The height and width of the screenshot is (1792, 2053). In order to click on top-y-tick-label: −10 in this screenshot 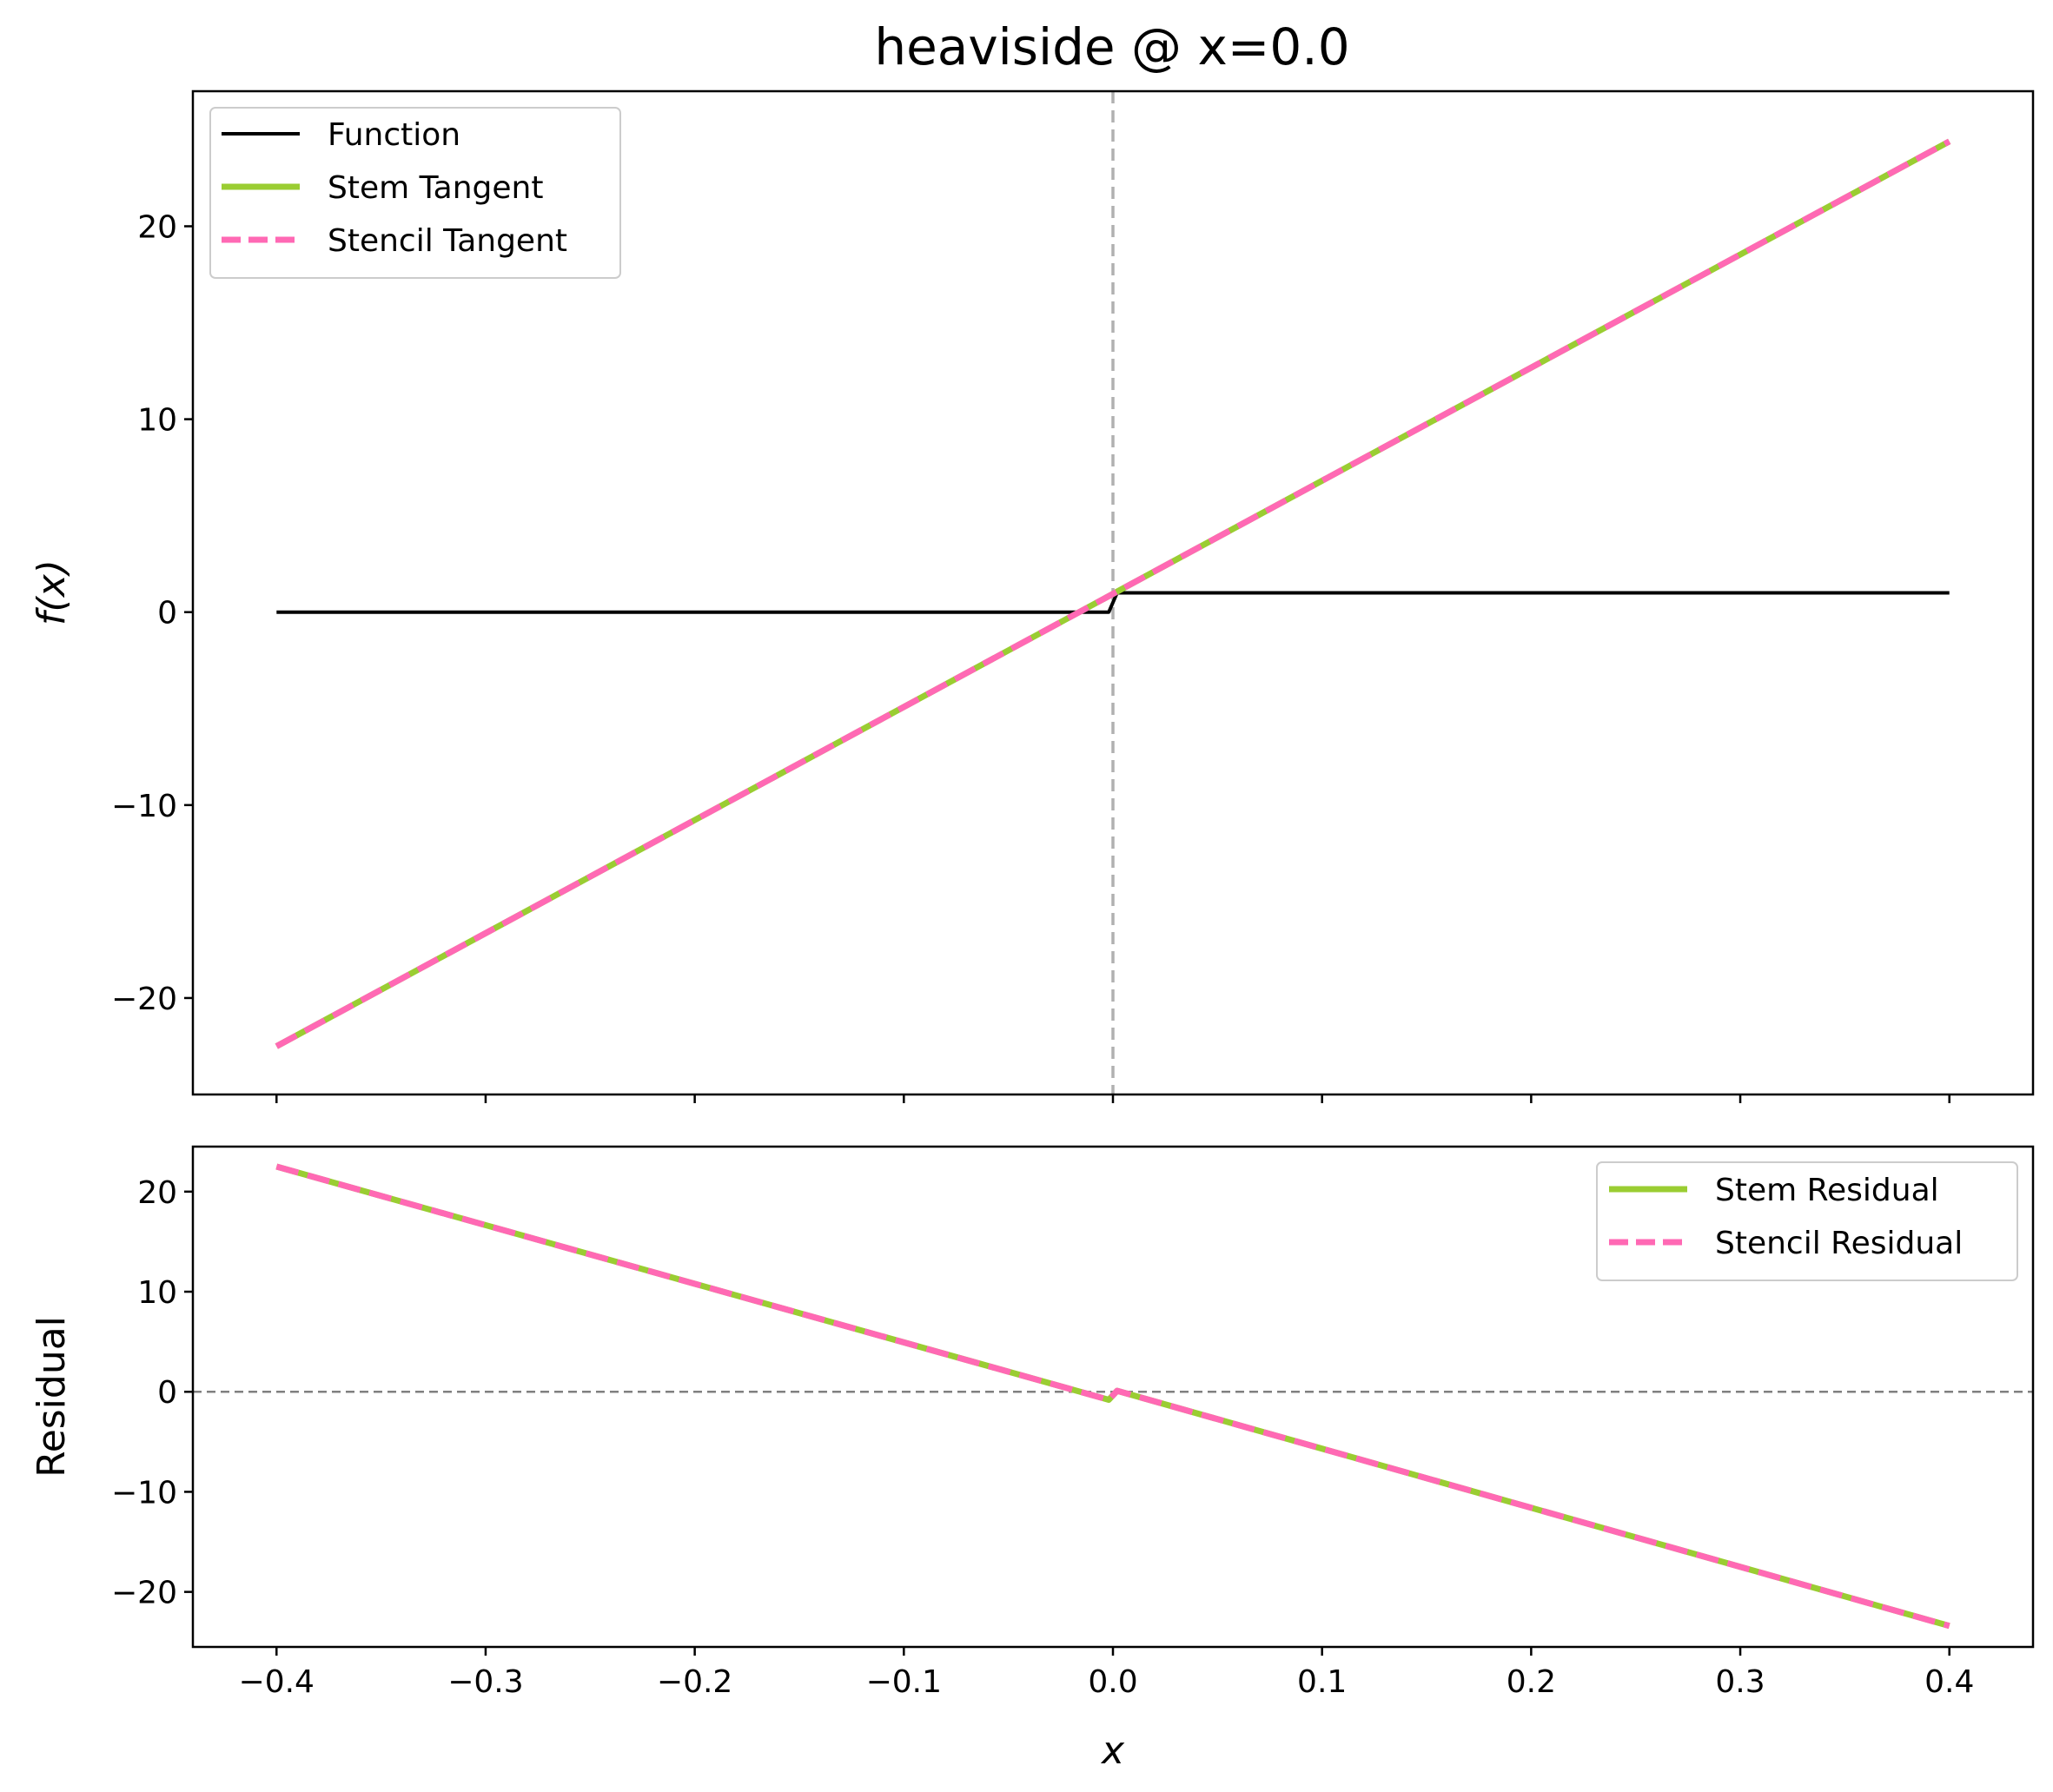, I will do `click(144, 807)`.